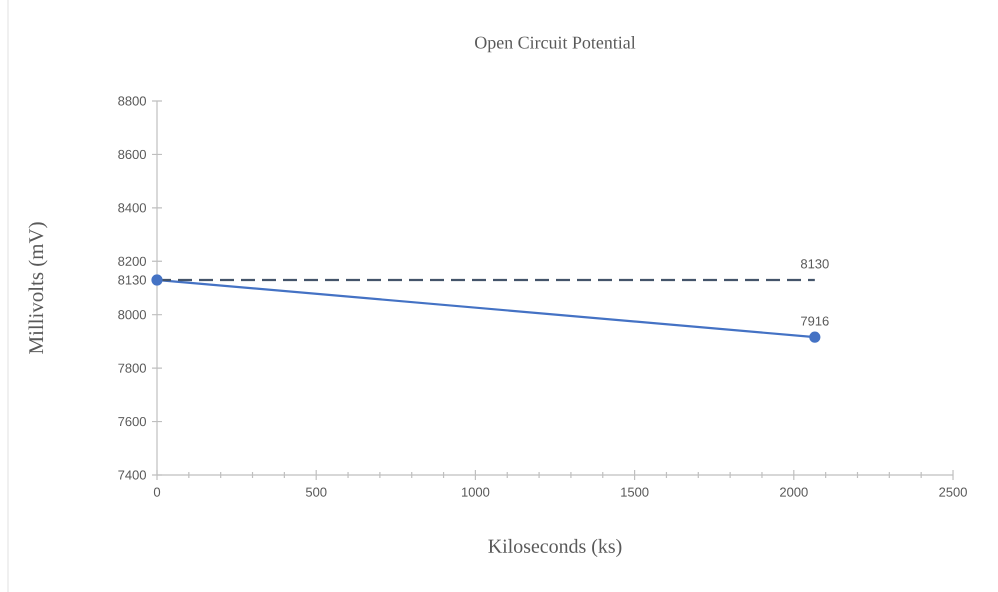 Image resolution: width=998 pixels, height=592 pixels. Describe the element at coordinates (132, 475) in the screenshot. I see `y-tick-label: 7400` at that location.